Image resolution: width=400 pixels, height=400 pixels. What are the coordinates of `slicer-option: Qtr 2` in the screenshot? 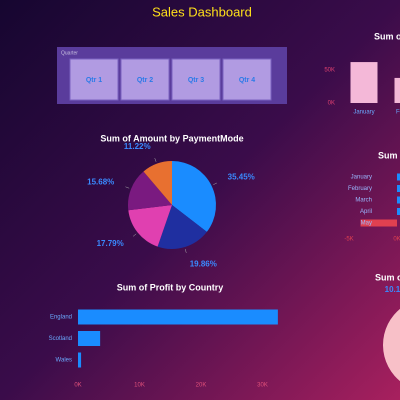 It's located at (145, 80).